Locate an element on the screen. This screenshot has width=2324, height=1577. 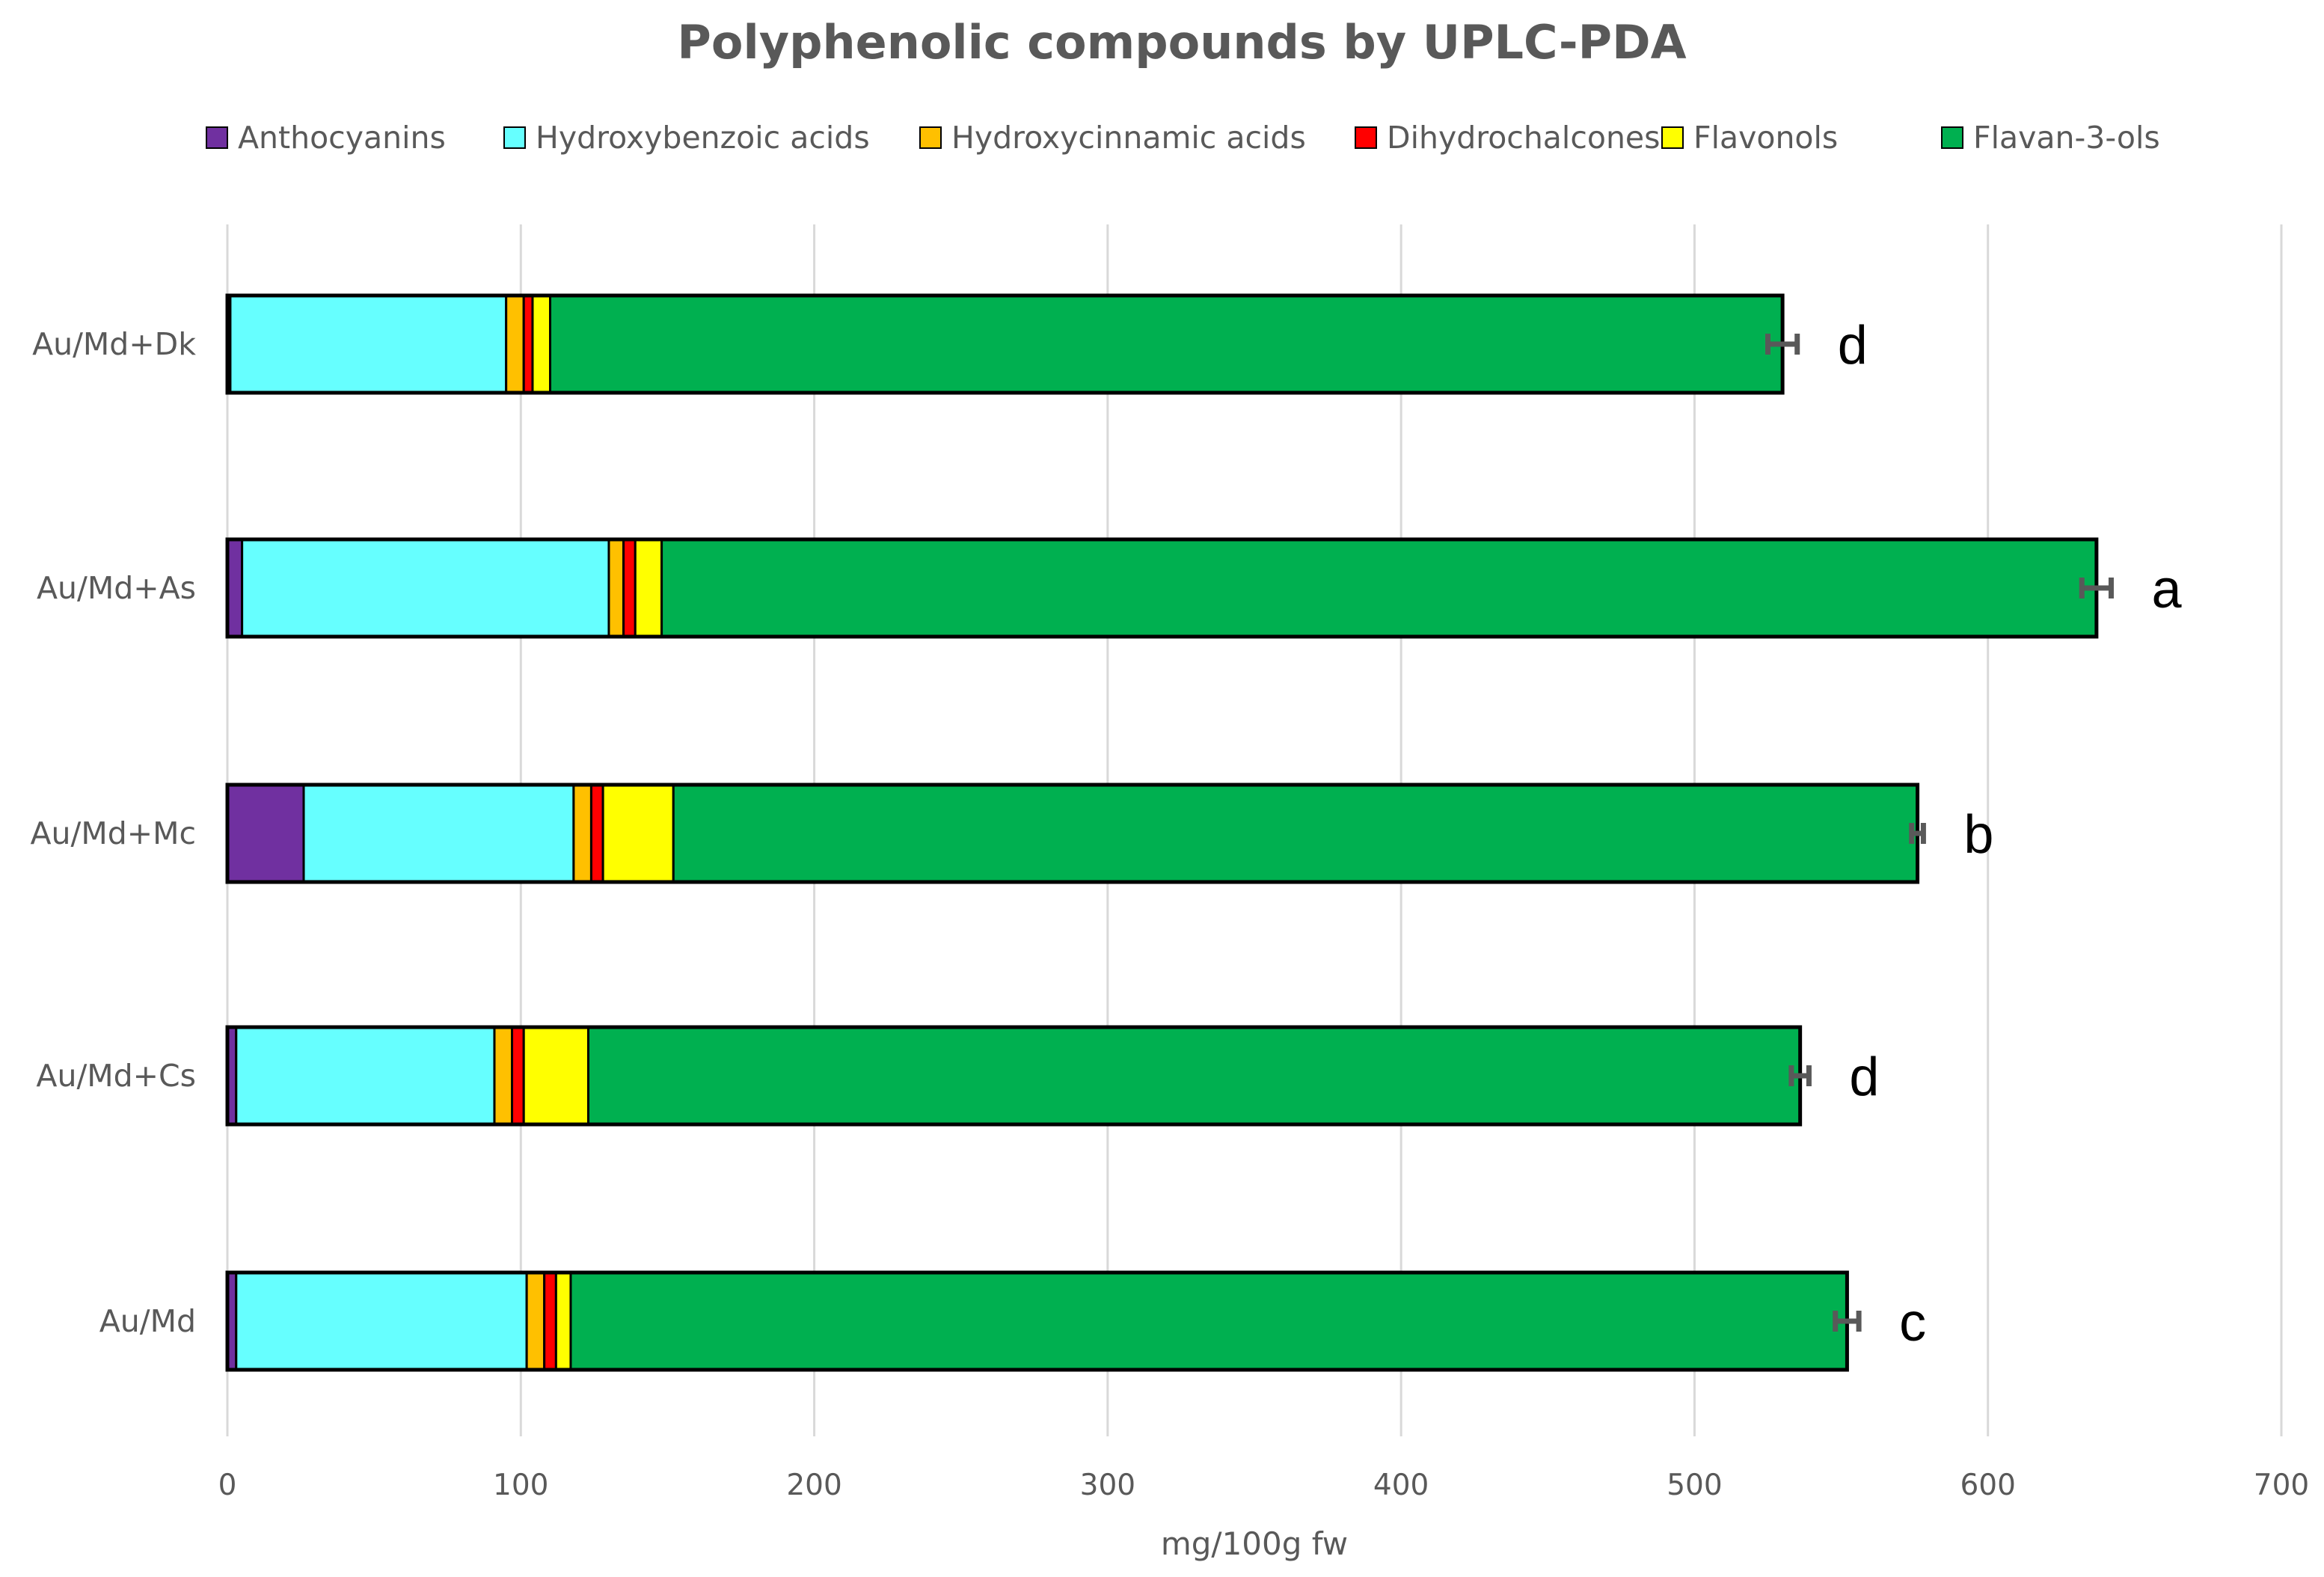
category-labels: Au/Md+Dk Au/Md+As Au/Md+Mc Au/Md+Cs Au/Md is located at coordinates (113, 832).